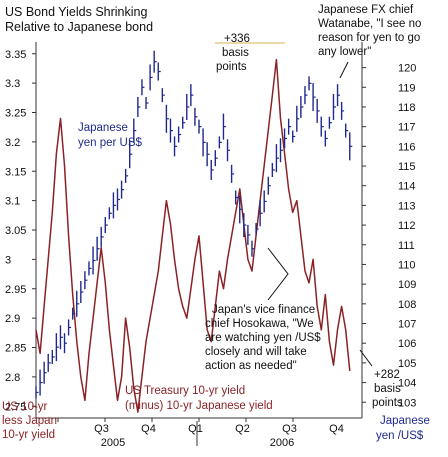 This screenshot has width=448, height=457. What do you see at coordinates (406, 246) in the screenshot?
I see `y-right-tick-label: 111` at bounding box center [406, 246].